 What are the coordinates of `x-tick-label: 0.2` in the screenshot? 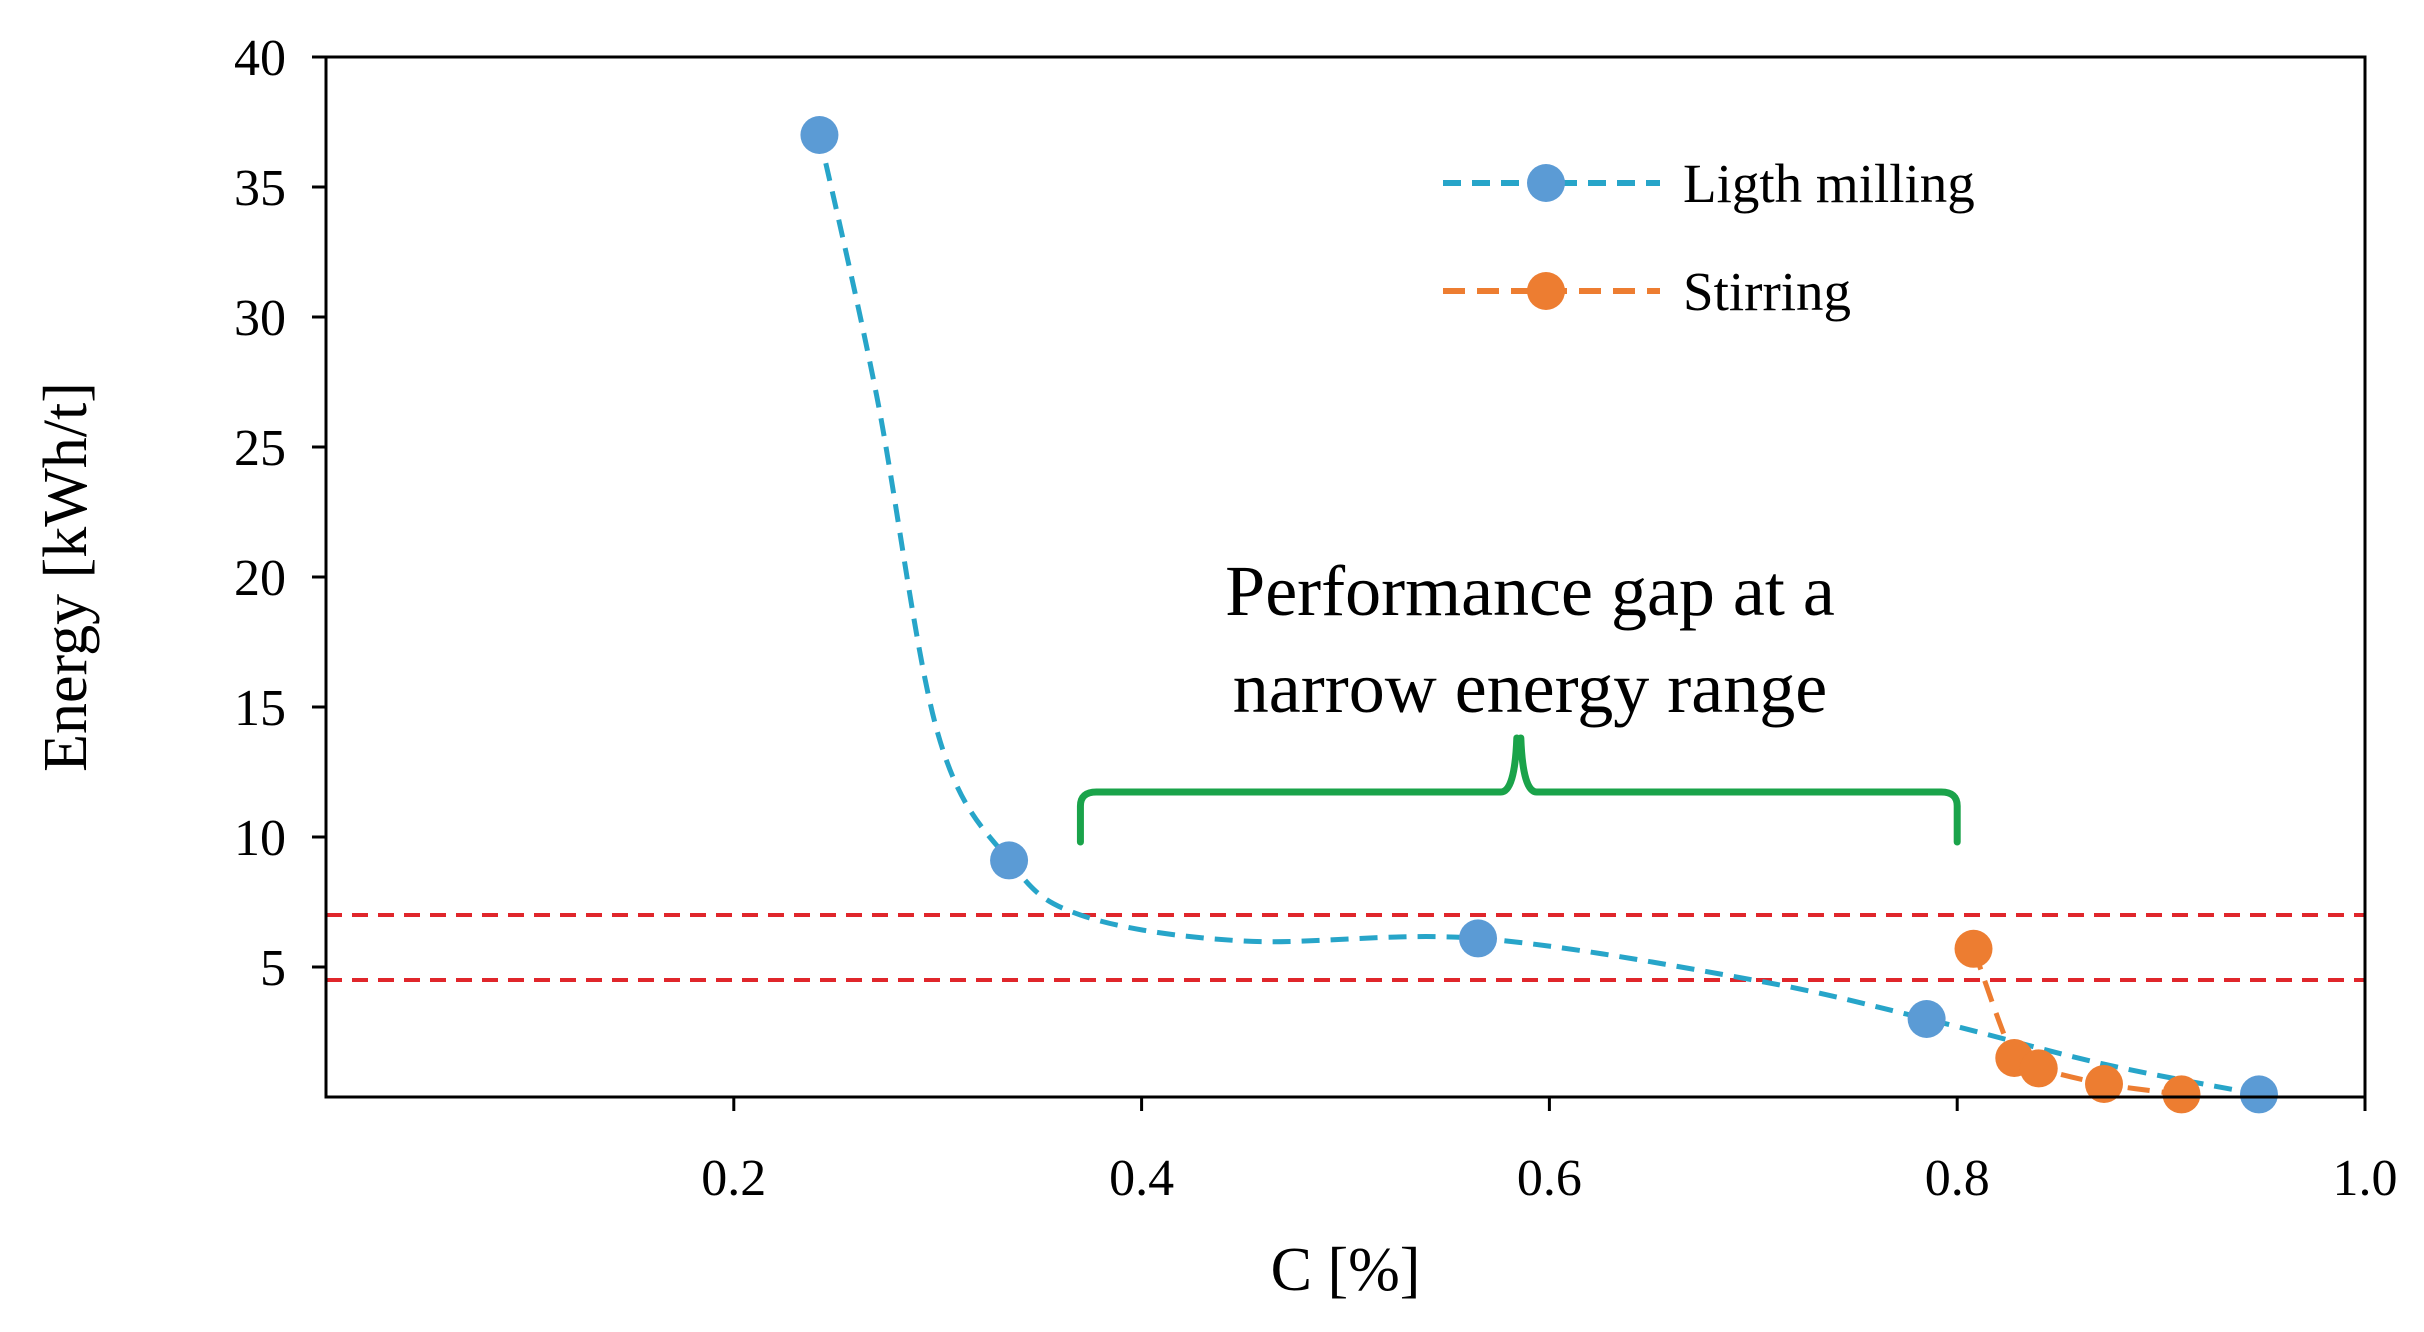 It's located at (733, 1178).